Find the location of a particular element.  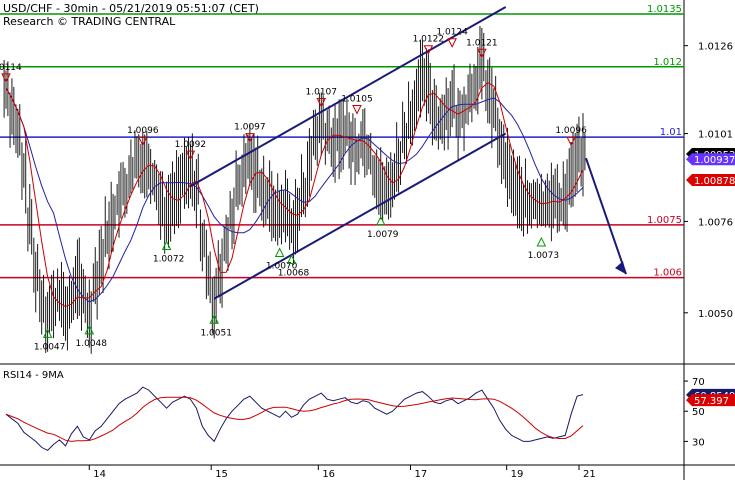

swing-high-label: 1.0121 is located at coordinates (482, 43).